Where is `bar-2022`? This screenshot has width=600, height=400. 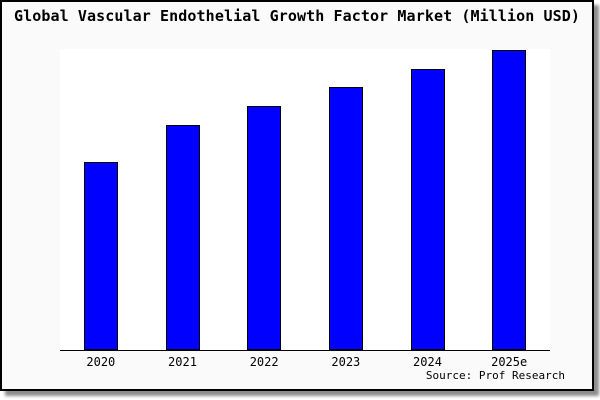 bar-2022 is located at coordinates (264, 228).